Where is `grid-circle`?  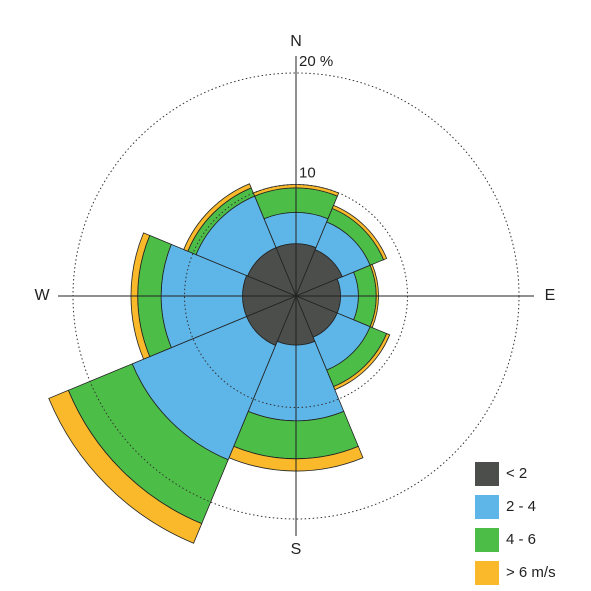 grid-circle is located at coordinates (296, 296).